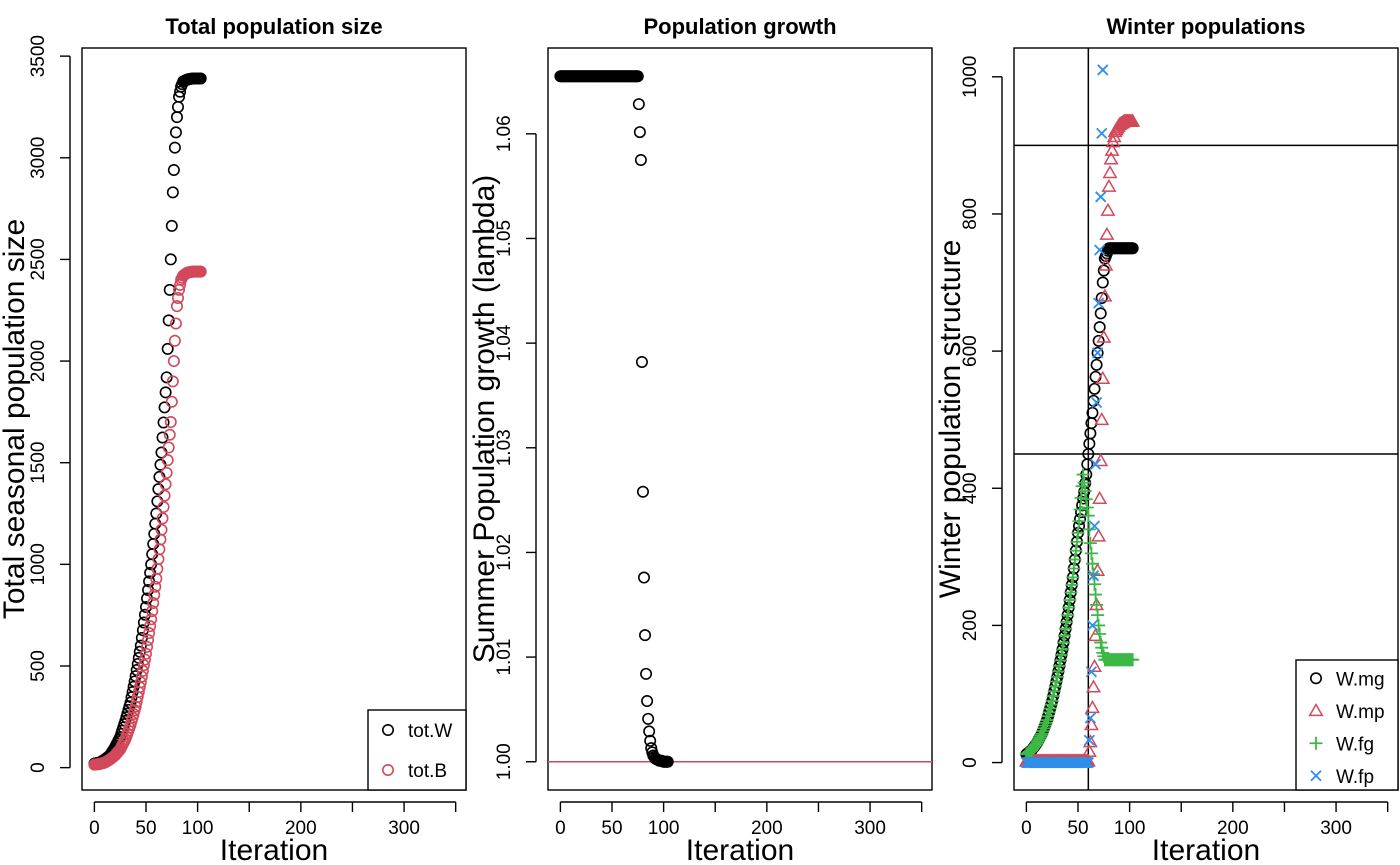  I want to click on series-W.mp, so click(1079, 440).